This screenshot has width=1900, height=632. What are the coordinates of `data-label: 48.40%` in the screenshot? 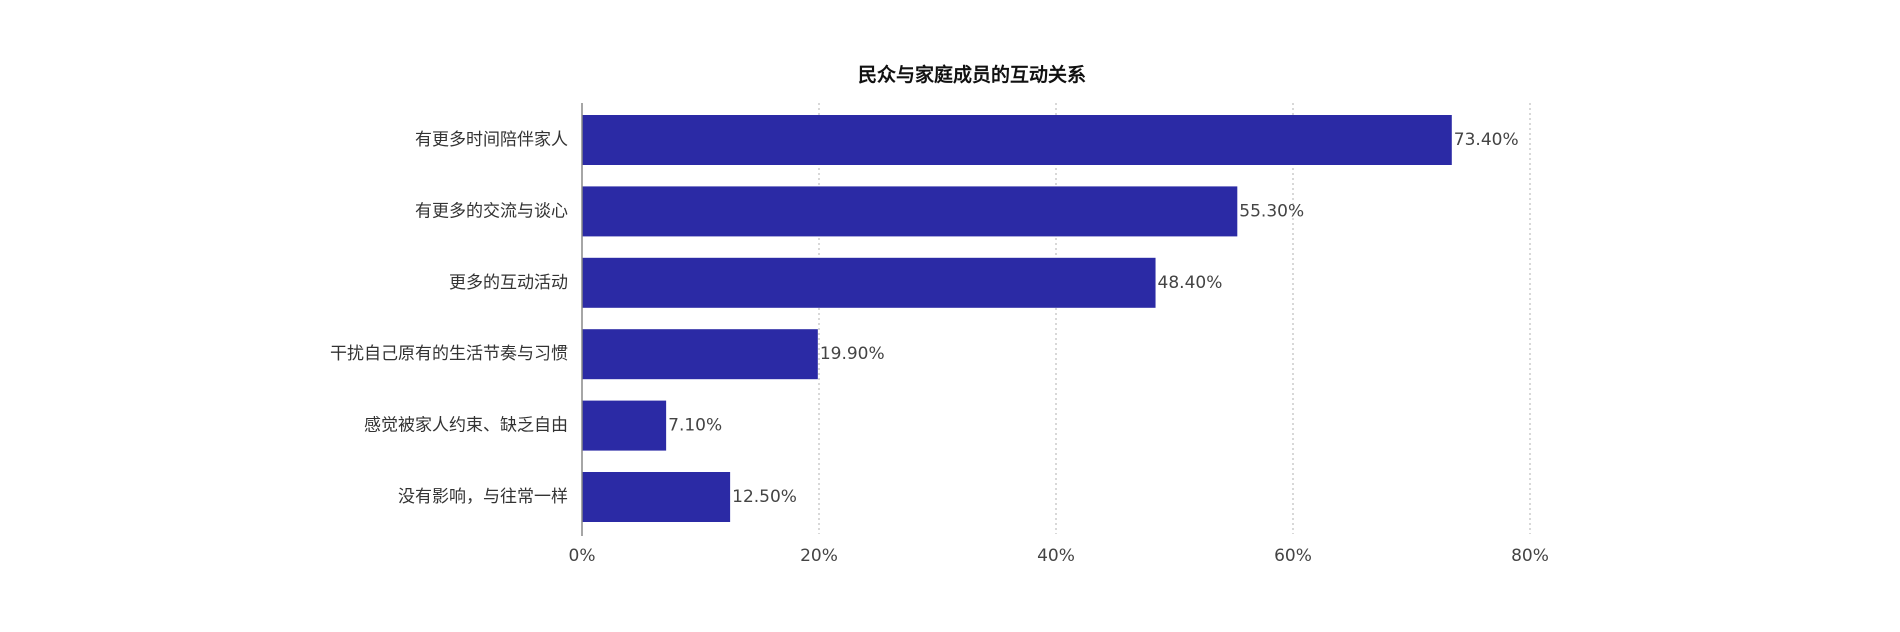 It's located at (1190, 283).